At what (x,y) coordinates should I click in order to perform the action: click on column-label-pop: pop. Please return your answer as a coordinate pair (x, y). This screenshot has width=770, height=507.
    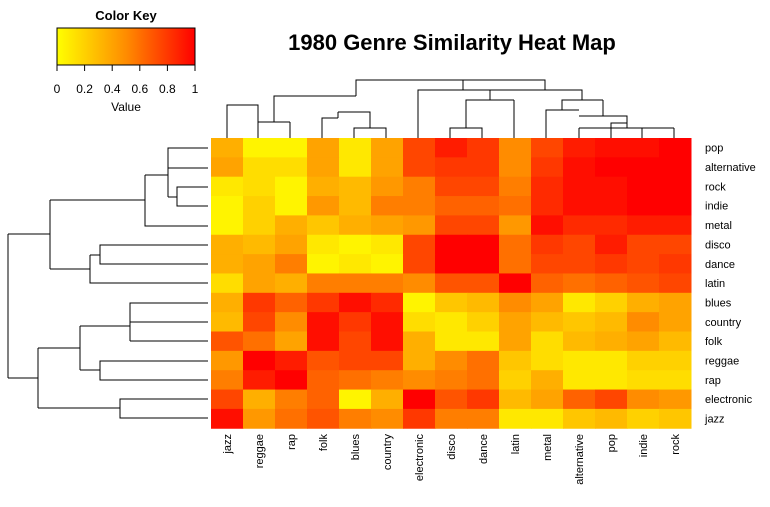
    Looking at the image, I should click on (612, 443).